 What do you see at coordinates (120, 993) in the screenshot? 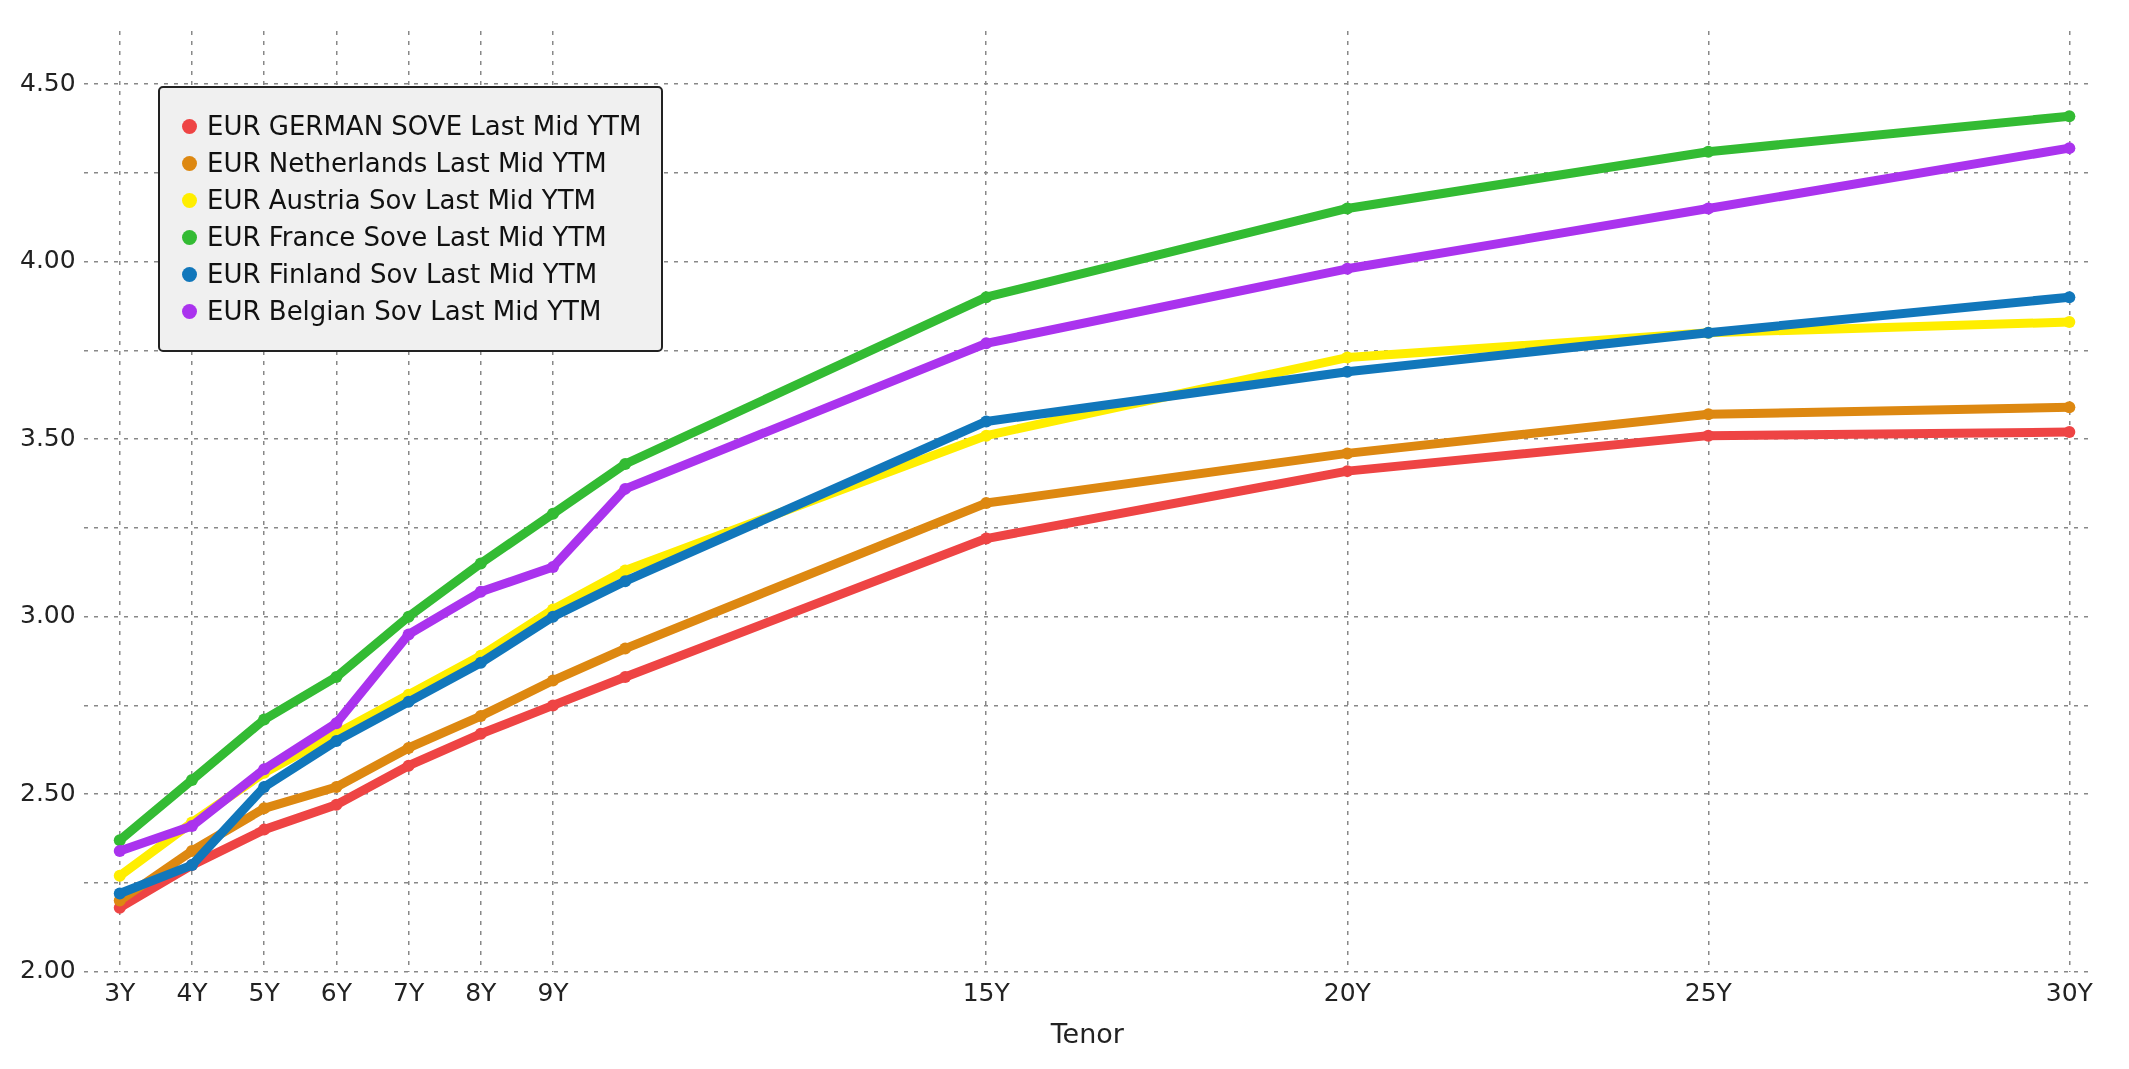
I see `x-tick-label: 3Y` at bounding box center [120, 993].